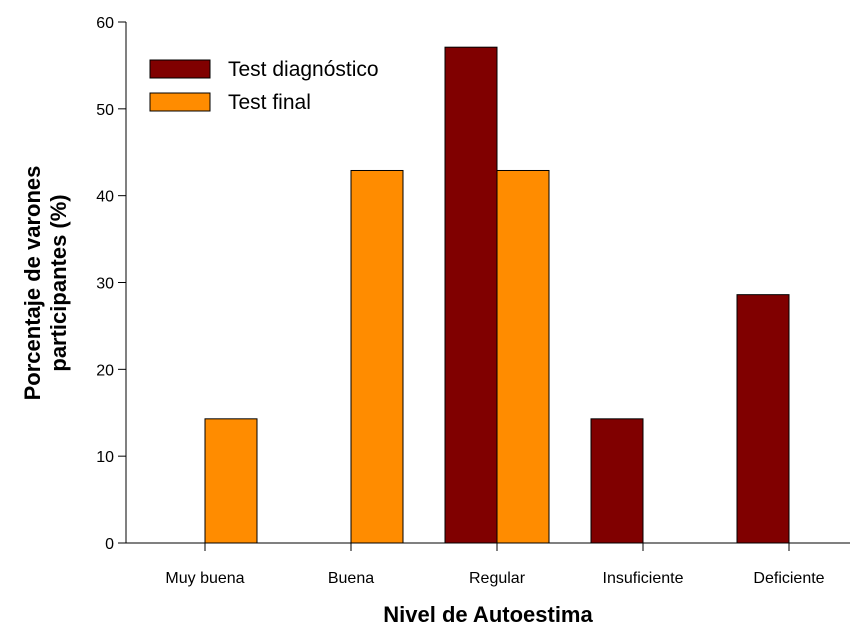 The image size is (853, 637). What do you see at coordinates (58, 282) in the screenshot?
I see `y-axis-label: participantes (%)` at bounding box center [58, 282].